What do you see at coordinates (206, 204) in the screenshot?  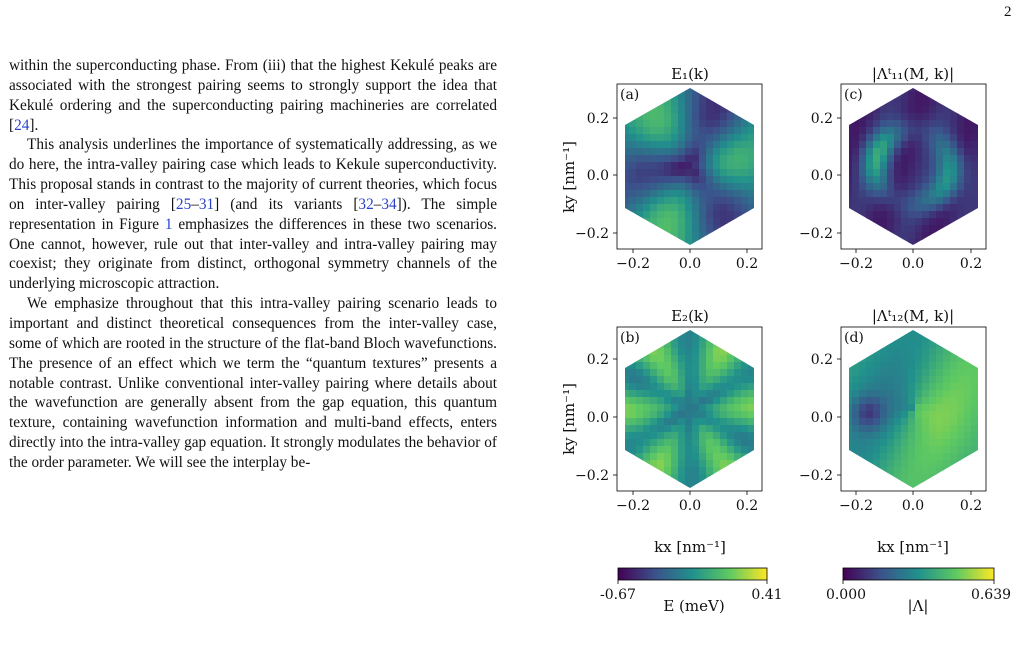 I see `citation-link: 31` at bounding box center [206, 204].